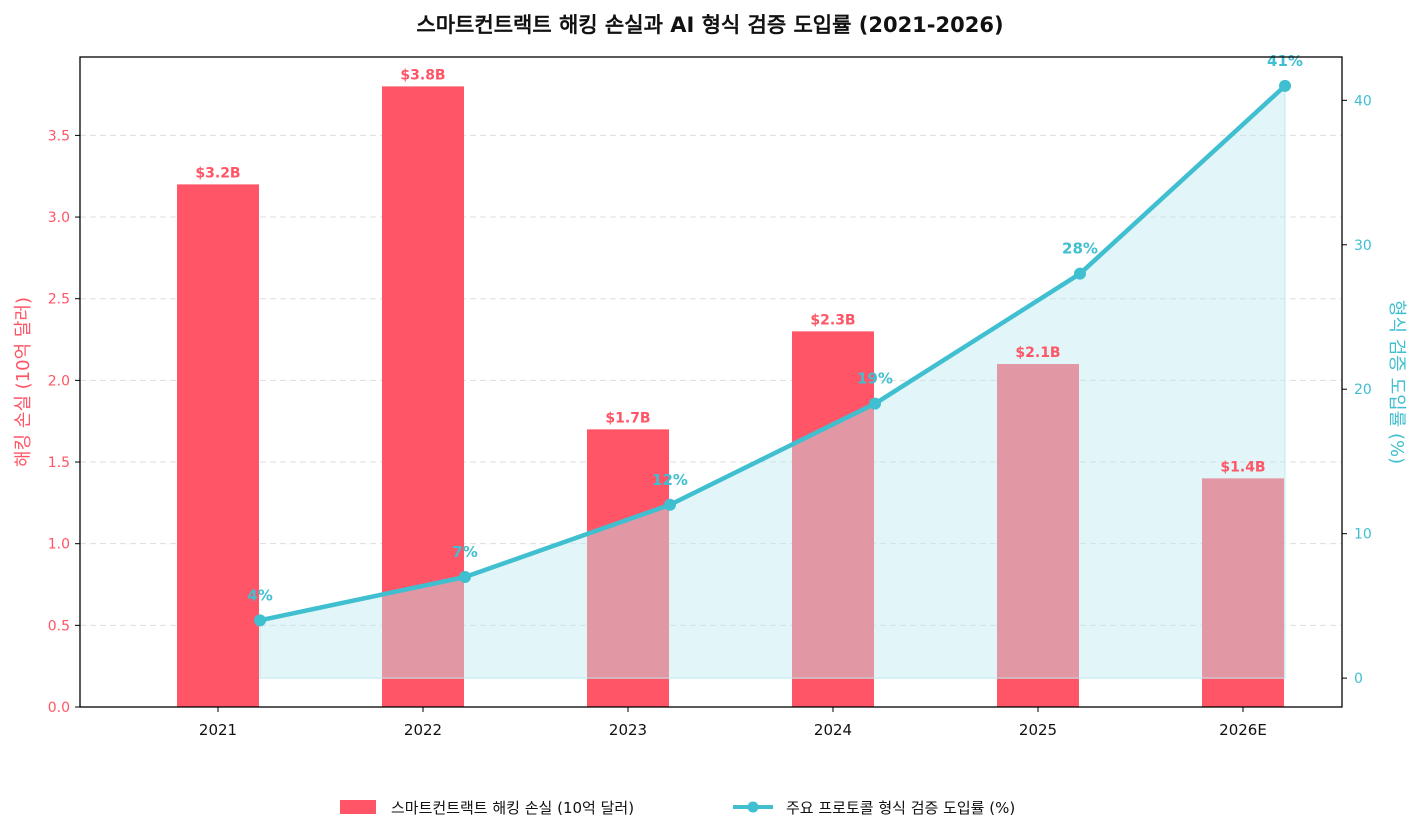 The image size is (1417, 839). Describe the element at coordinates (833, 519) in the screenshot. I see `bar-2024` at that location.